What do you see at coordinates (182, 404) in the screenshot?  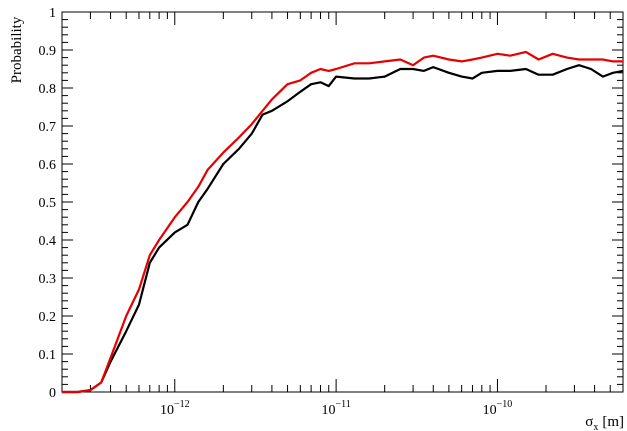 I see `x-tick-label-exponent: −12` at bounding box center [182, 404].